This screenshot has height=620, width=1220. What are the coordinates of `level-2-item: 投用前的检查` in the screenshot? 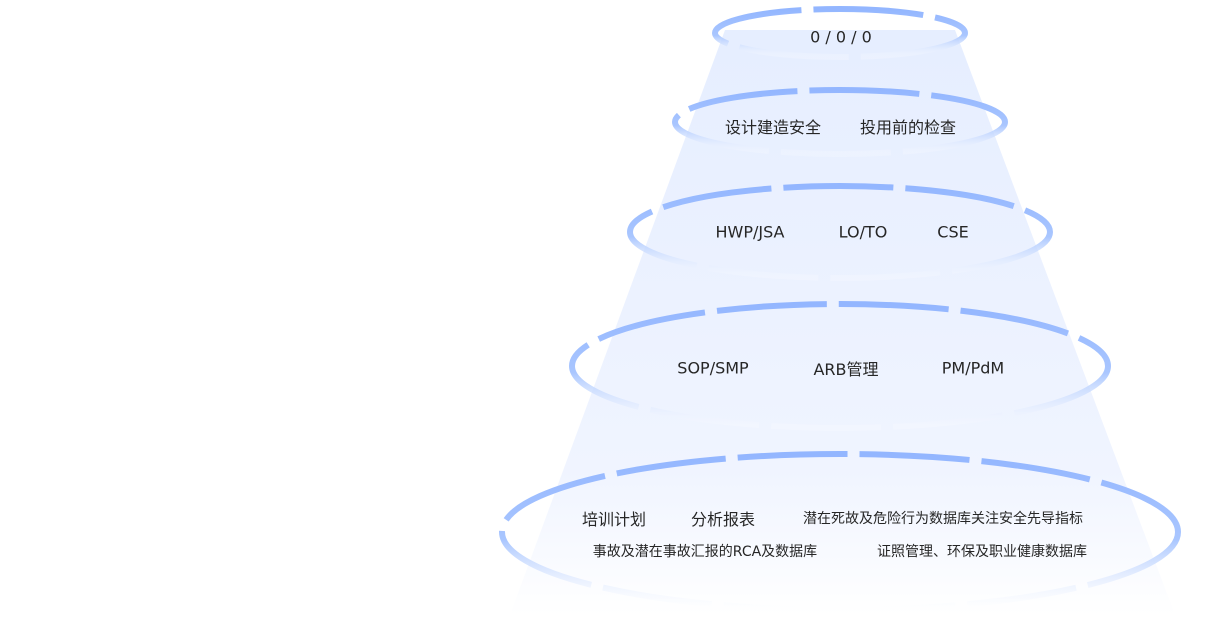 It's located at (908, 127).